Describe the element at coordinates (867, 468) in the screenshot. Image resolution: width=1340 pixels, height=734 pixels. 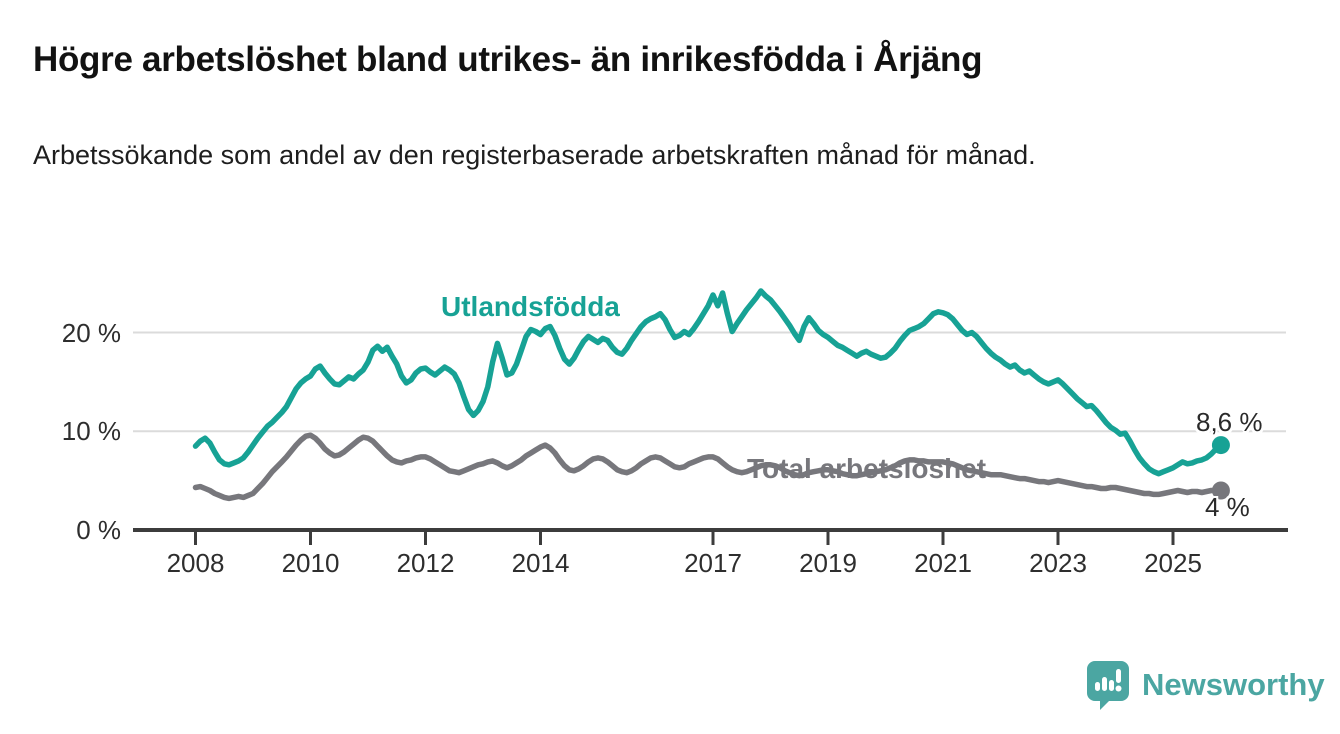
I see `series-label-total-arbetsloshet: Total arbetslöshet` at that location.